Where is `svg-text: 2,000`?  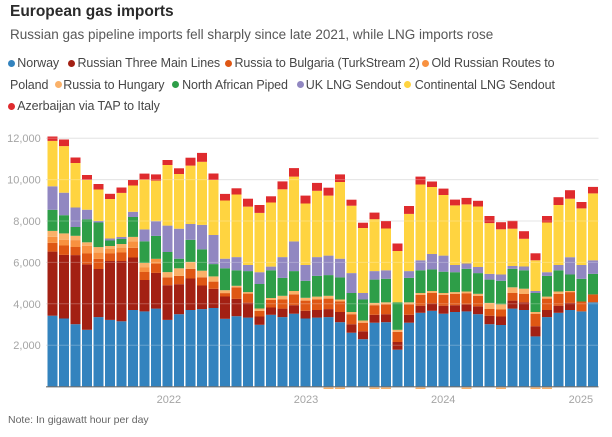
svg-text: 2,000 is located at coordinates (27, 346).